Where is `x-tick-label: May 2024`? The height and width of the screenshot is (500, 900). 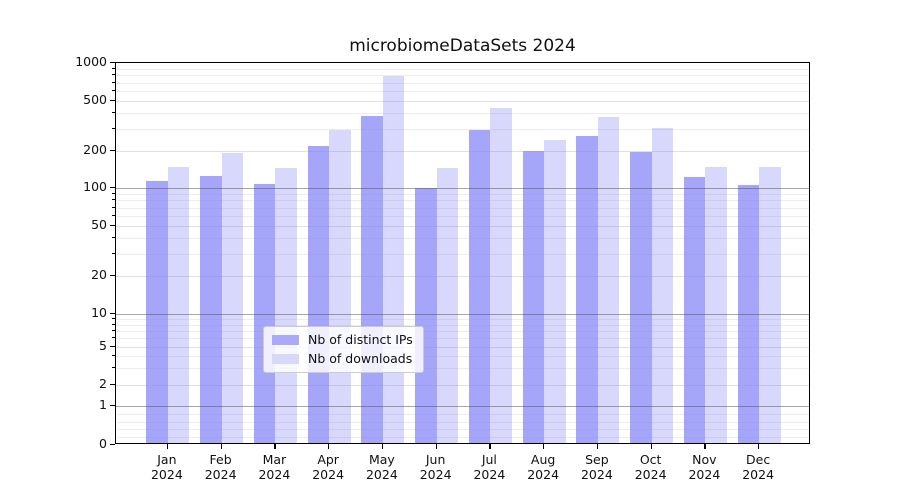 x-tick-label: May 2024 is located at coordinates (382, 467).